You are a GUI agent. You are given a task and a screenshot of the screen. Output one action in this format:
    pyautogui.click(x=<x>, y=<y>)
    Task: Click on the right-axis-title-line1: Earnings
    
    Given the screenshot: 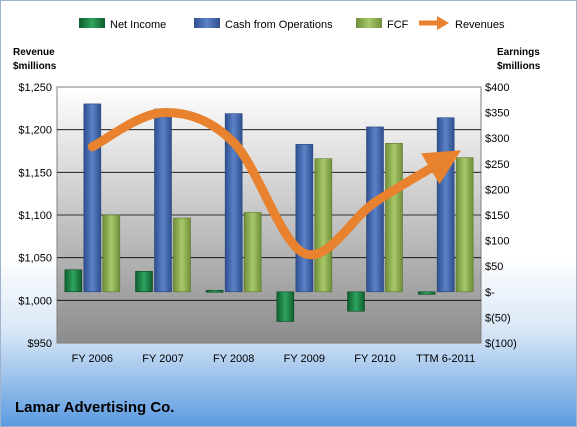 What is the action you would take?
    pyautogui.click(x=518, y=52)
    